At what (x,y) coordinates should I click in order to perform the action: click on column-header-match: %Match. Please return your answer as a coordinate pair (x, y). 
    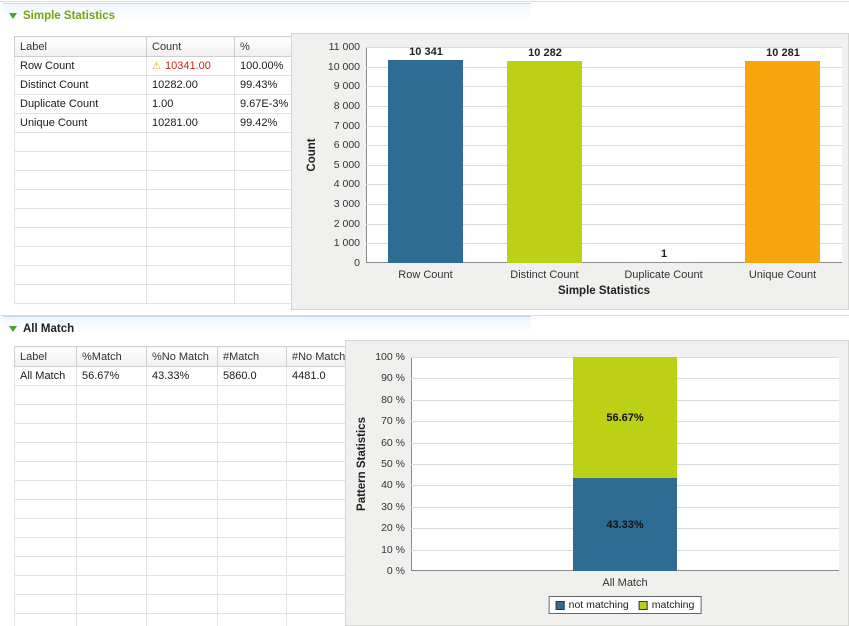
    Looking at the image, I should click on (111, 356).